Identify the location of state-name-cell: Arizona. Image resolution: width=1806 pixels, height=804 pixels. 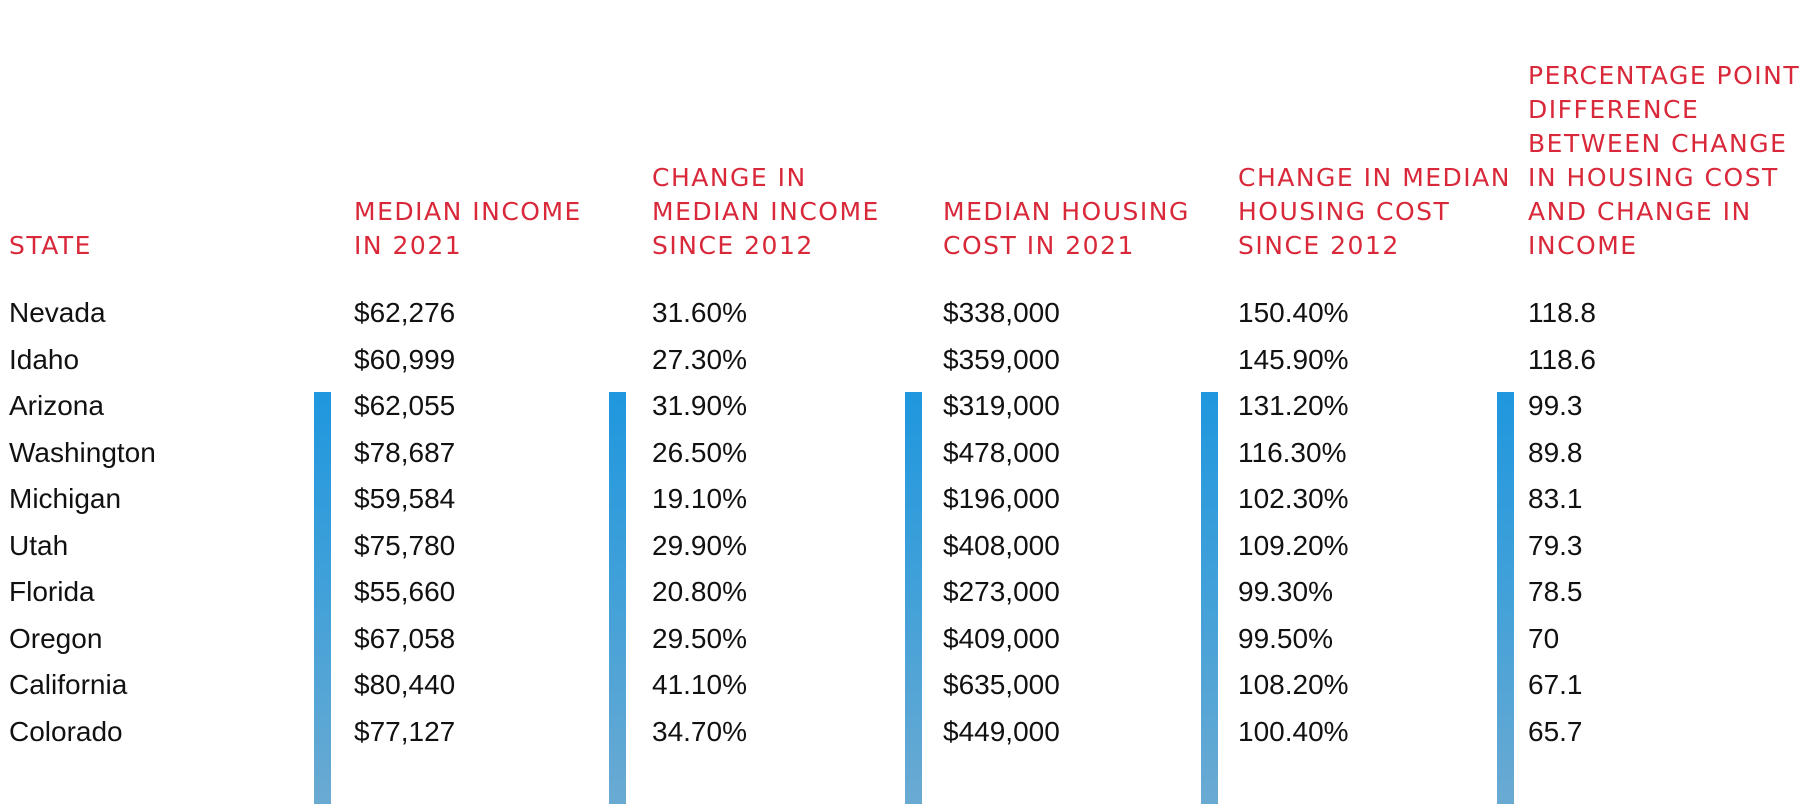
(56, 405).